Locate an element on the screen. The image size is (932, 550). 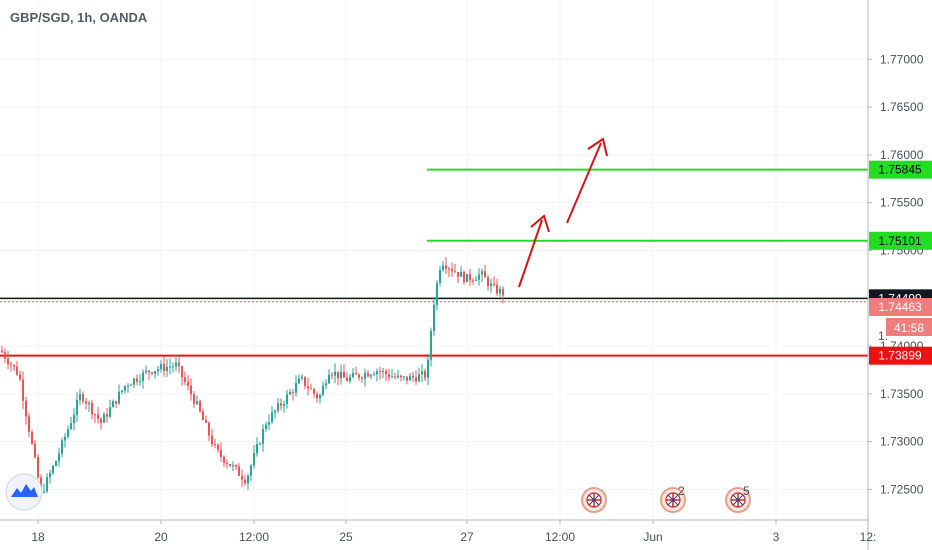
price-tick-label: 1.76000 is located at coordinates (902, 155).